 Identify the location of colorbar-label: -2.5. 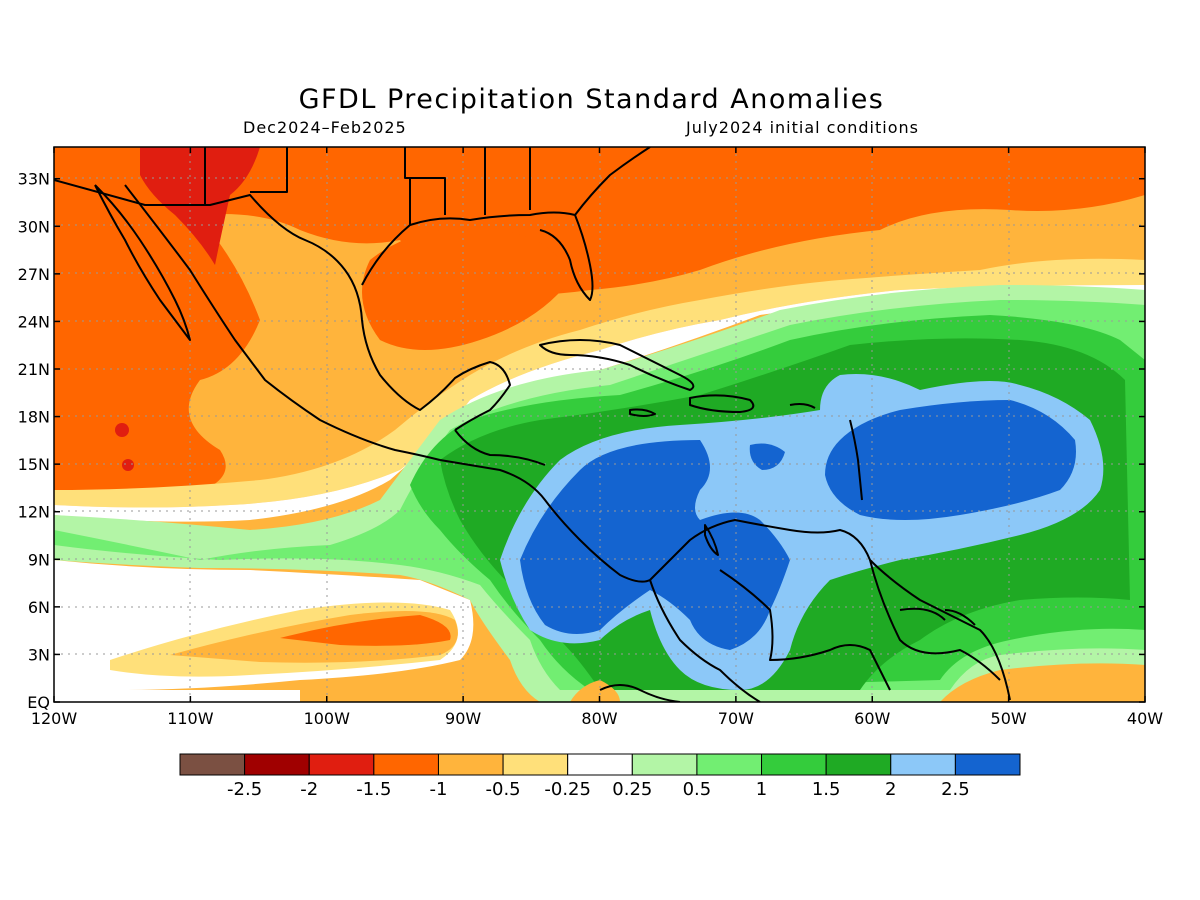
(244, 789).